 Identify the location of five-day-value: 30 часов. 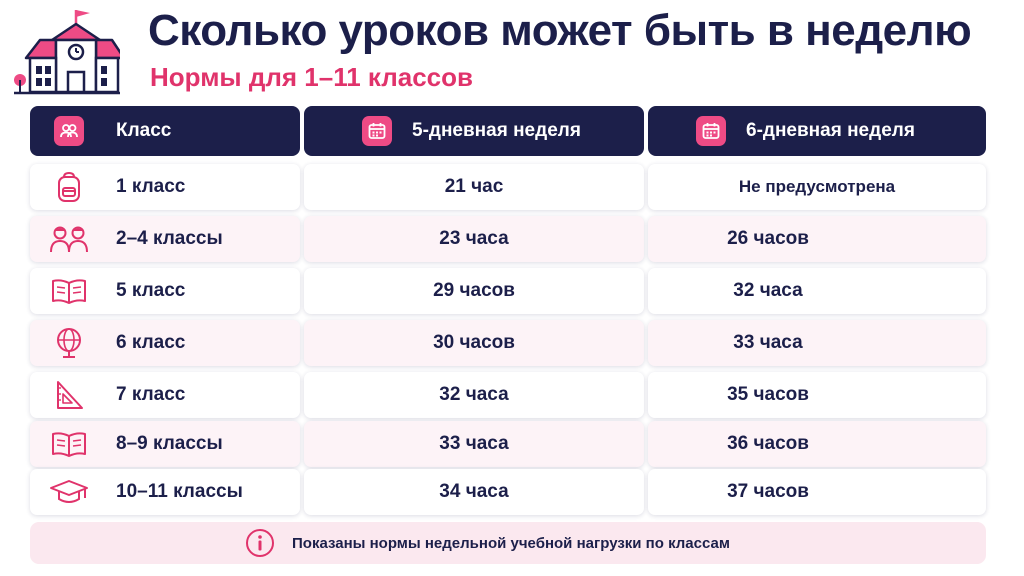
(474, 342).